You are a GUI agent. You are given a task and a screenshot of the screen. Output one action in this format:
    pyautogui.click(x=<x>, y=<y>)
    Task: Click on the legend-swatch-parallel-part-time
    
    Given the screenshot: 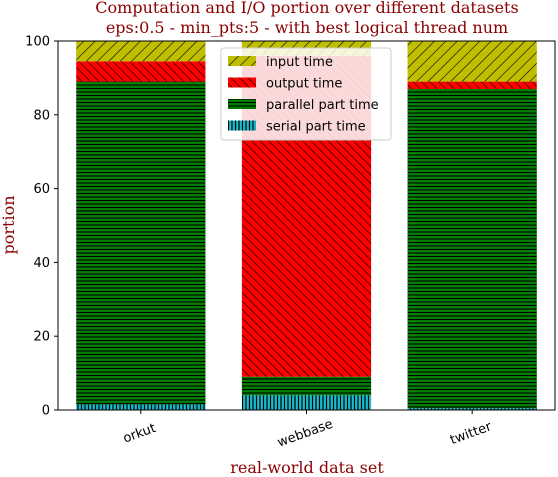 What is the action you would take?
    pyautogui.click(x=242, y=104)
    